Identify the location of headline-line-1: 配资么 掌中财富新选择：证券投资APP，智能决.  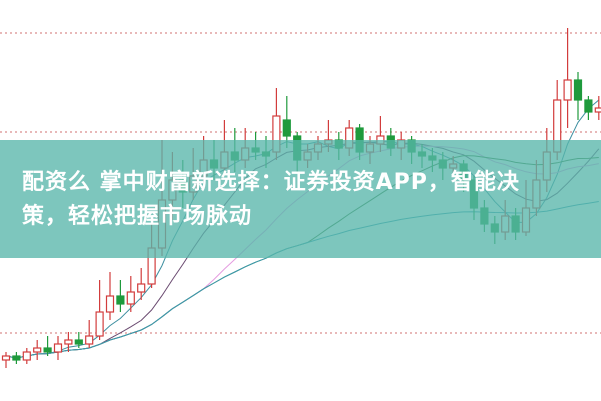
(271, 182).